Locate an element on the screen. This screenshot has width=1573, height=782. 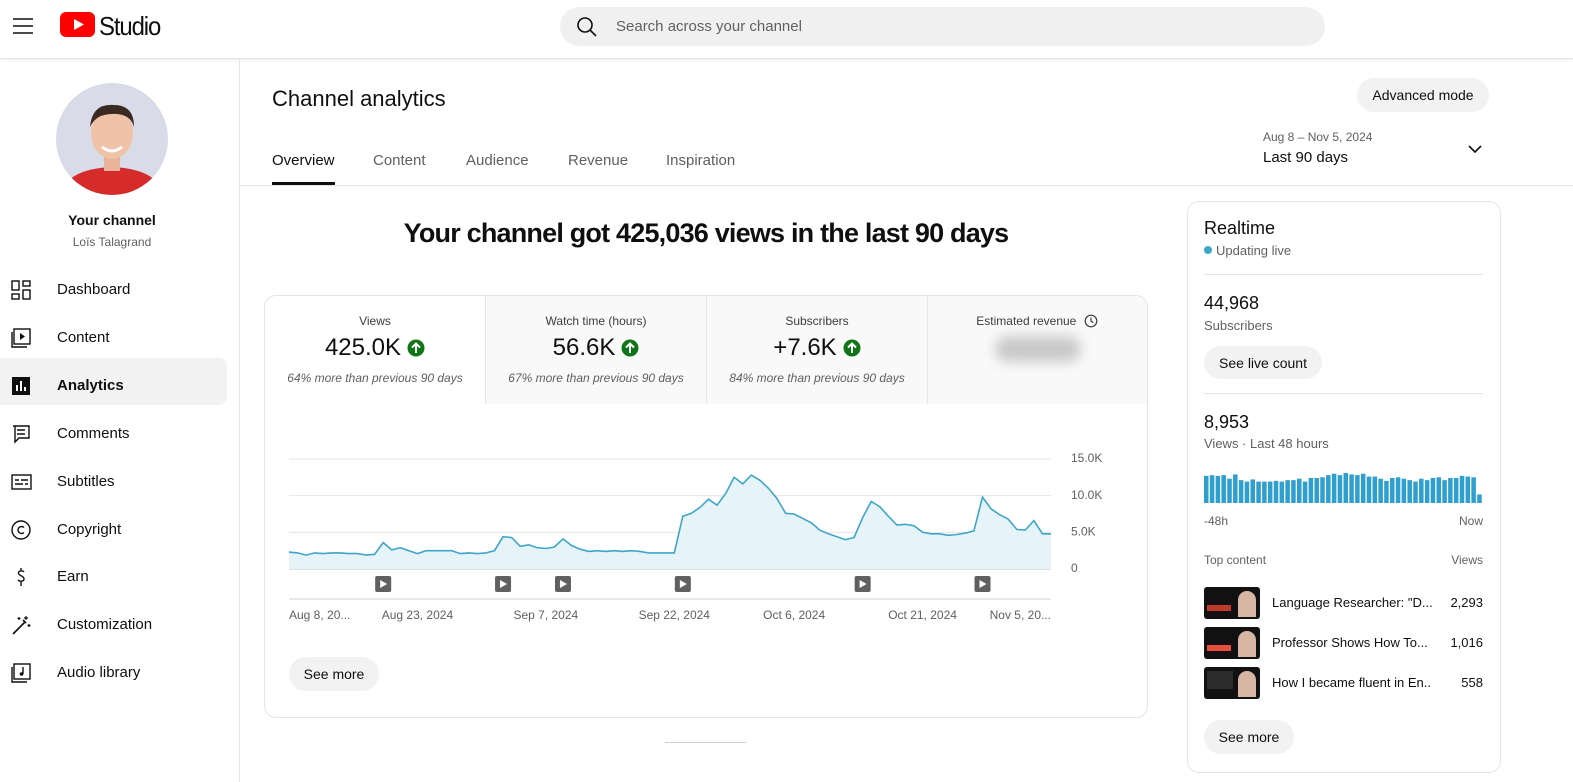
page-title: Channel analytics is located at coordinates (359, 98).